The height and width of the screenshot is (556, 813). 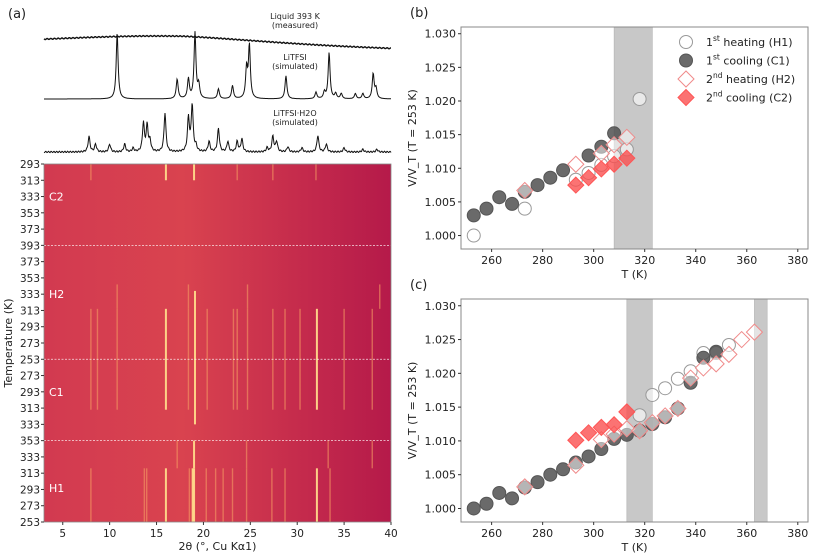 I want to click on legend-entry: 2nd cooling (C2), so click(x=749, y=97).